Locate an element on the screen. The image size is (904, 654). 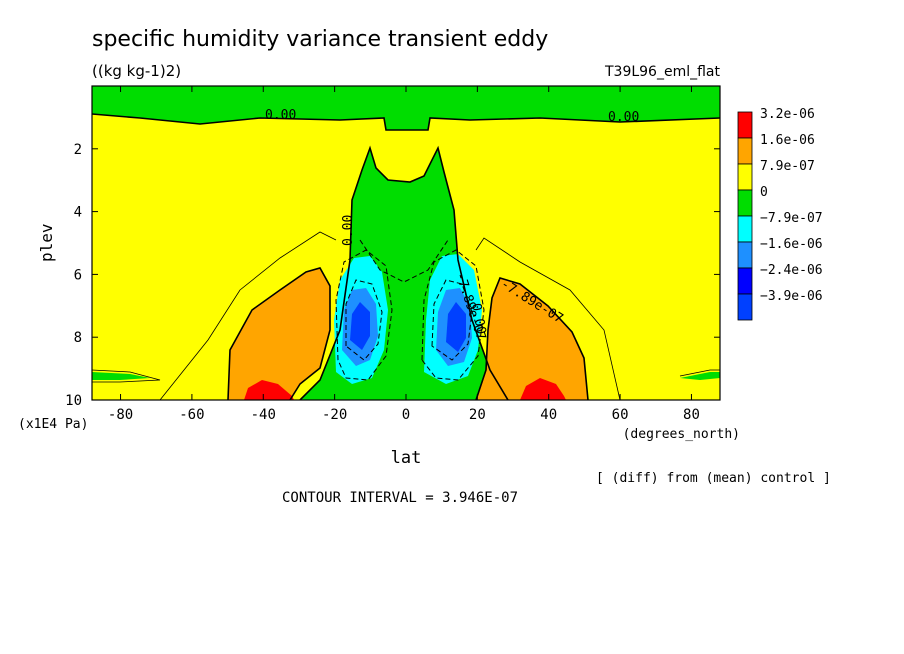
contour-interval-note: CONTOUR INTERVAL = 3.946E-07 is located at coordinates (400, 498).